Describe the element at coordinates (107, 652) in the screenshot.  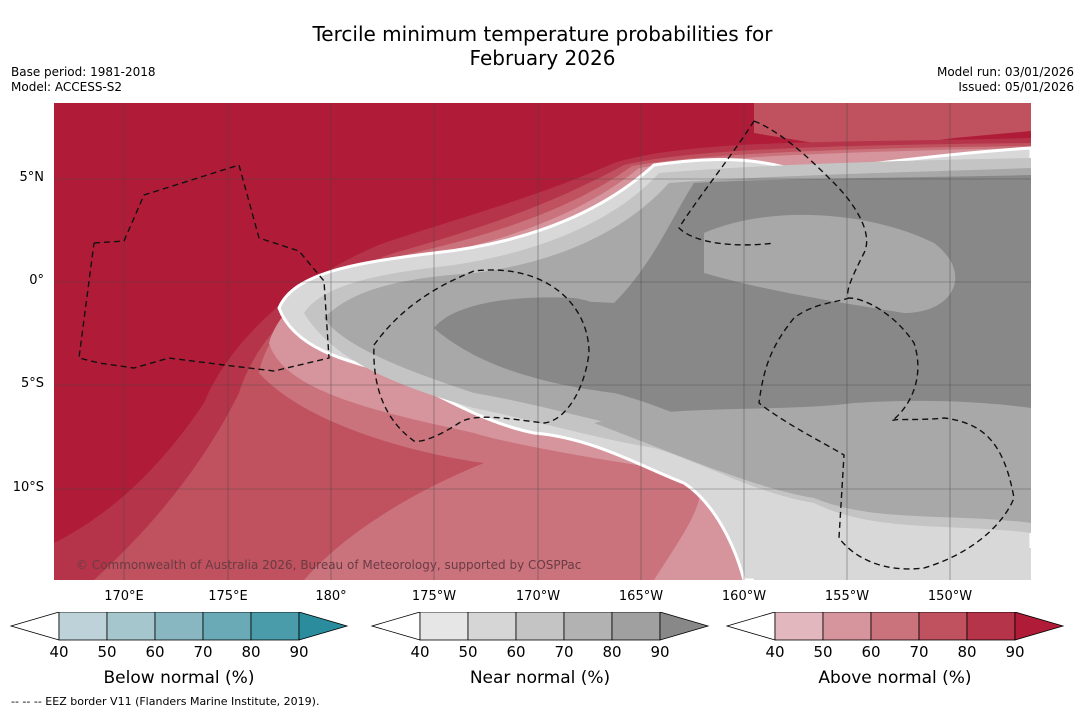
I see `below-tick-50: 50` at that location.